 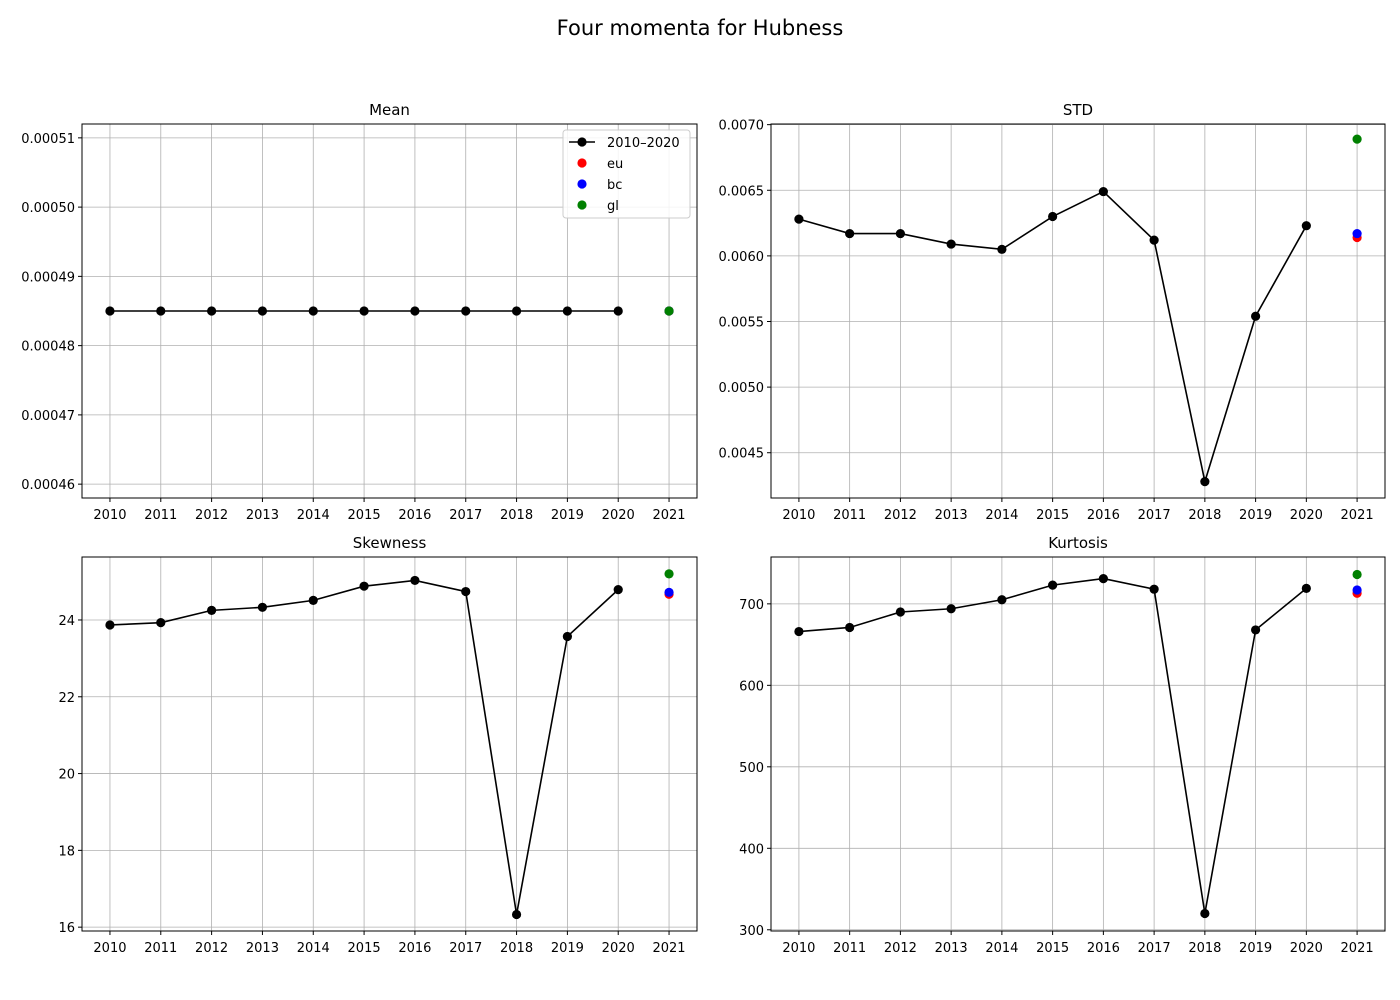 What do you see at coordinates (742, 126) in the screenshot?
I see `y-tick-label: 0.0070` at bounding box center [742, 126].